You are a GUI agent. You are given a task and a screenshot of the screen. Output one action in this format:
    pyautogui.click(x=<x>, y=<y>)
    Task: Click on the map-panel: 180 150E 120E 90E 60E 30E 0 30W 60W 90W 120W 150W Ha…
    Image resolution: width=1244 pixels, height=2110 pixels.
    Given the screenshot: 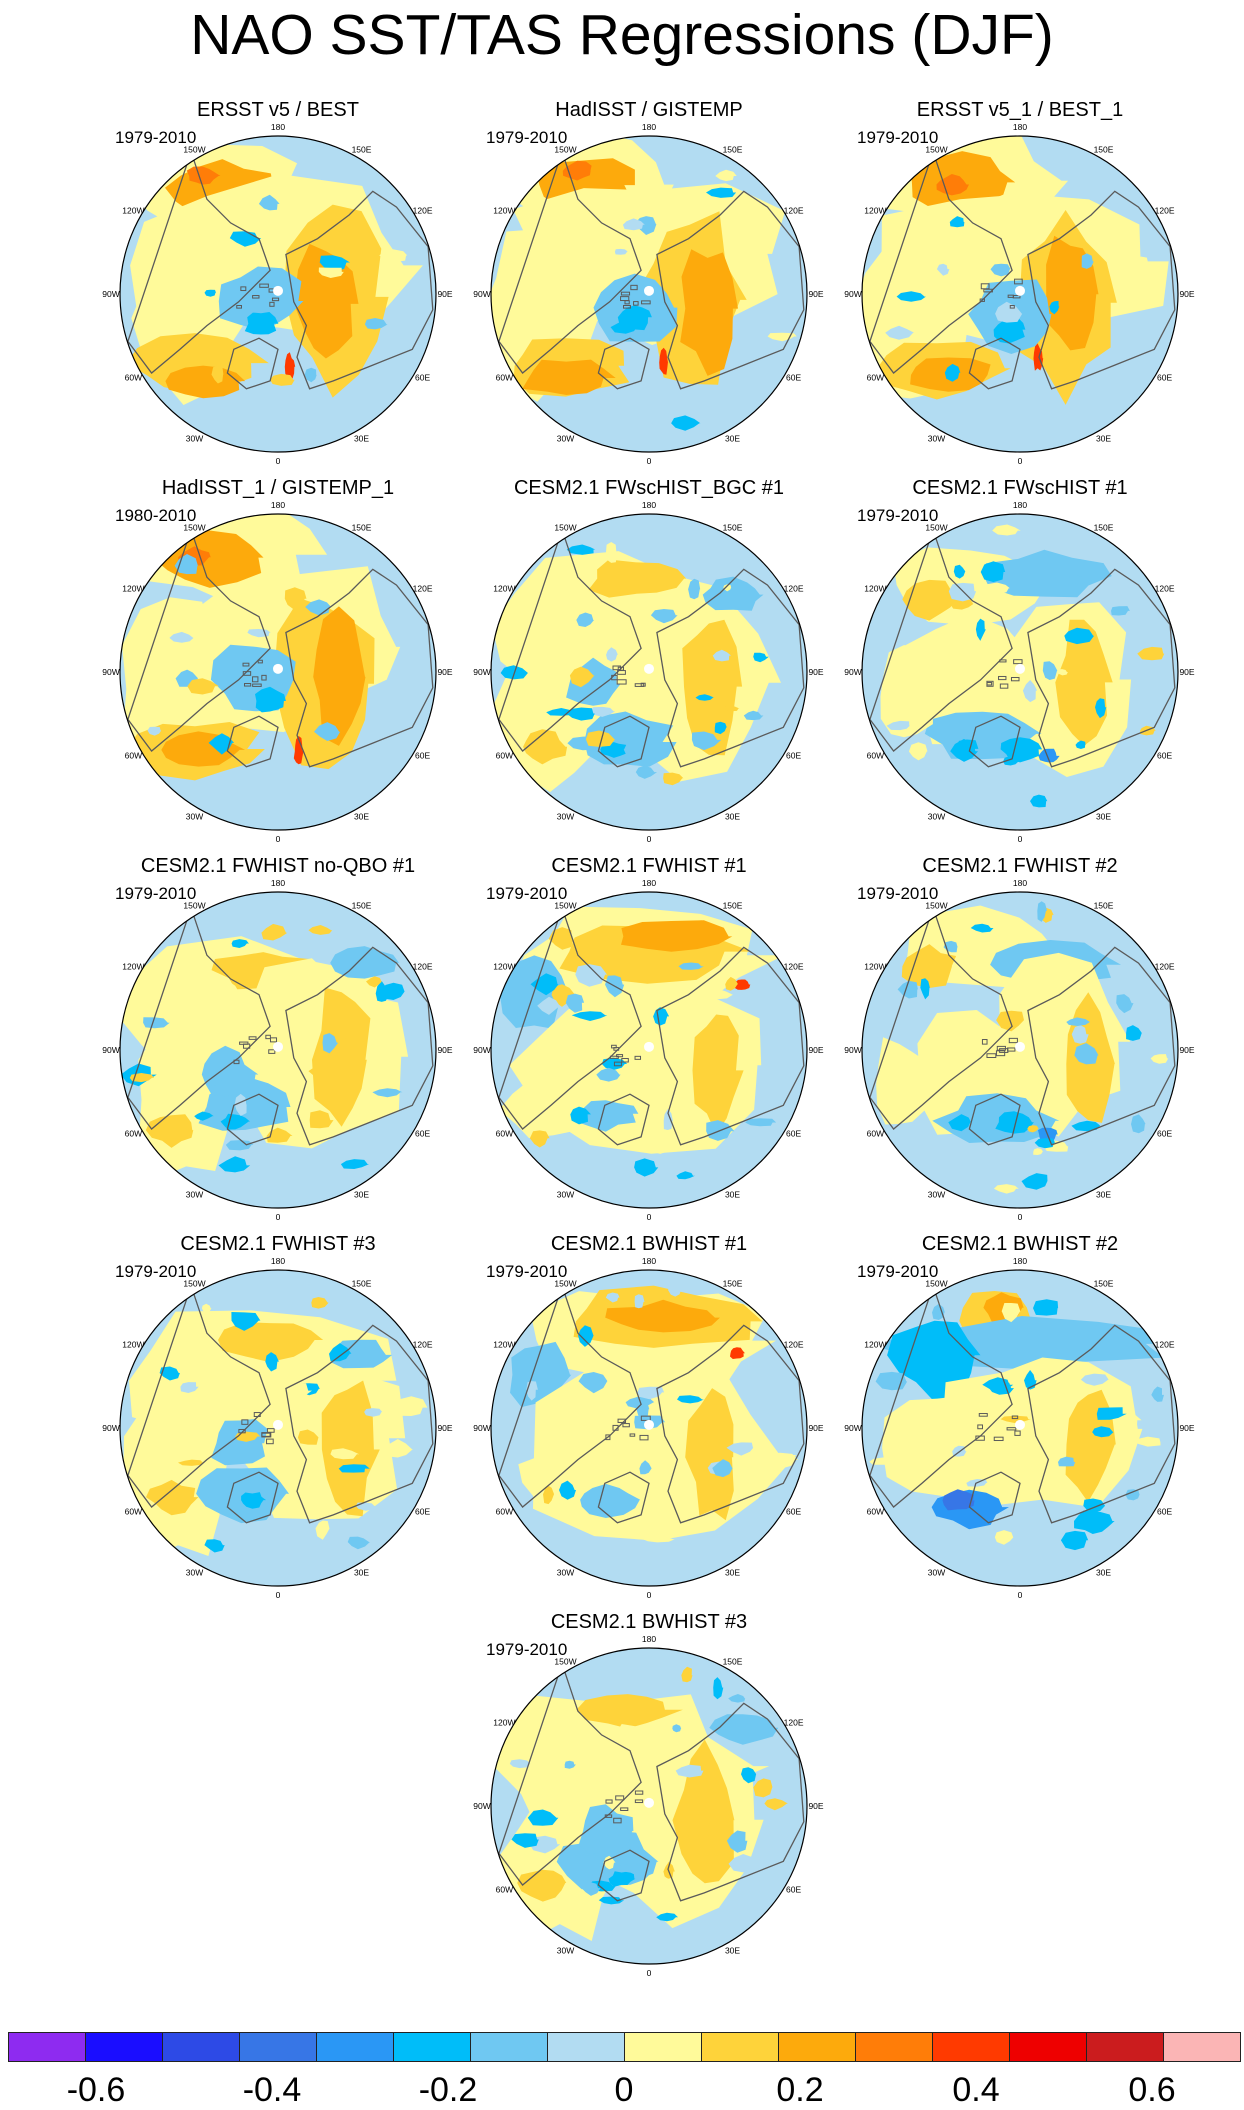 What is the action you would take?
    pyautogui.click(x=649, y=283)
    